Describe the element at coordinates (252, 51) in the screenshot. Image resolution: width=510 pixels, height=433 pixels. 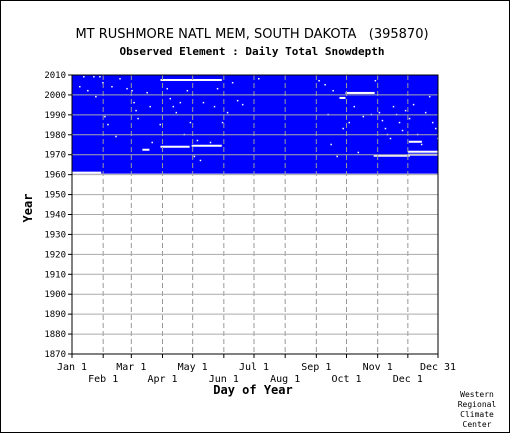
I see `chart-subtitle: Observed Element : Daily Total Snowdepth` at that location.